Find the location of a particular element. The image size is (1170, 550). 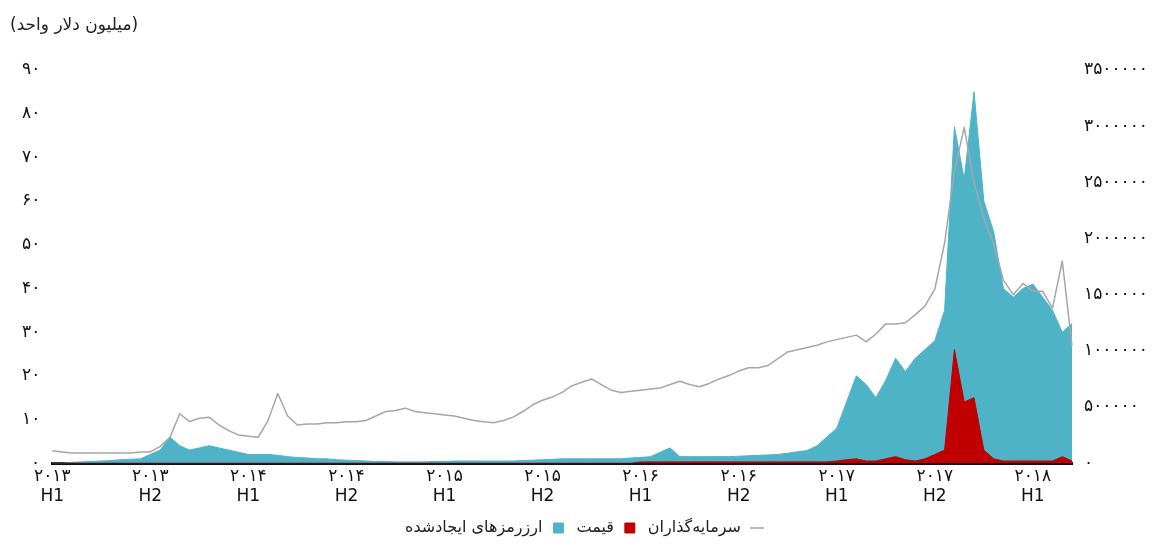

y2-tick-label: ۱۵۰۰۰۰۰ is located at coordinates (1116, 293).